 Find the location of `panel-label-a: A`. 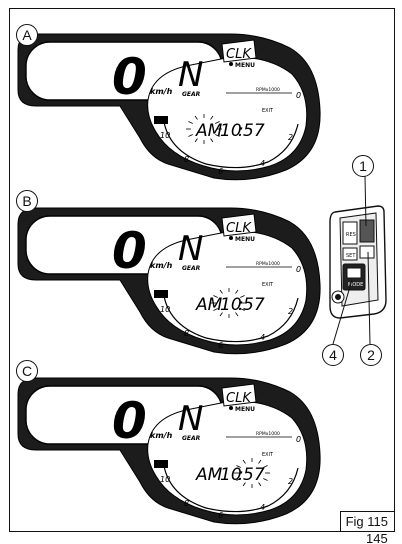

panel-label-a: A is located at coordinates (27, 35).